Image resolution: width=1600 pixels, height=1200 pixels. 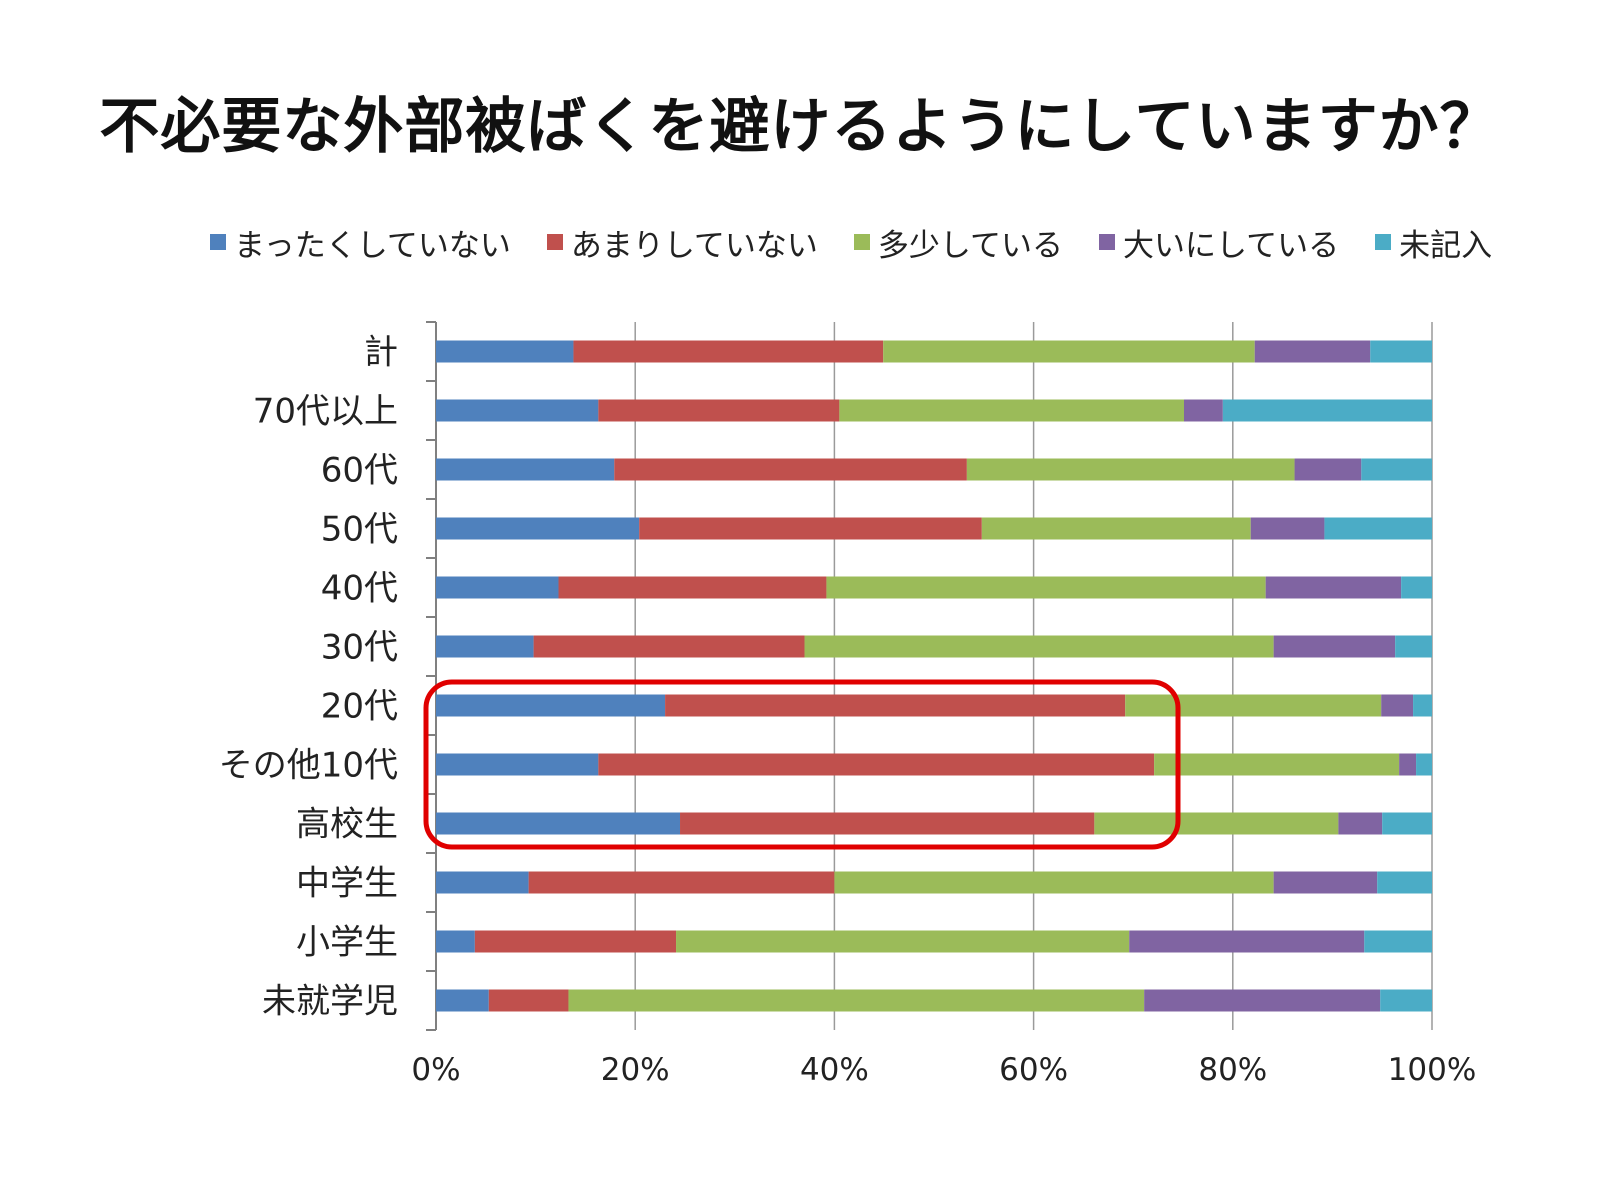 I want to click on legend-label: 大いにしている, so click(x=1231, y=245).